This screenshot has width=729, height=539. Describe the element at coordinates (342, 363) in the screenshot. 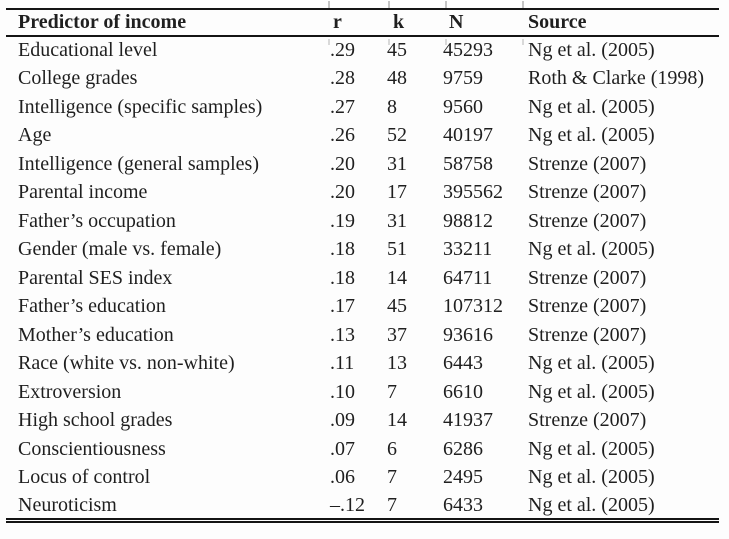

I see `cell-r: .11` at that location.